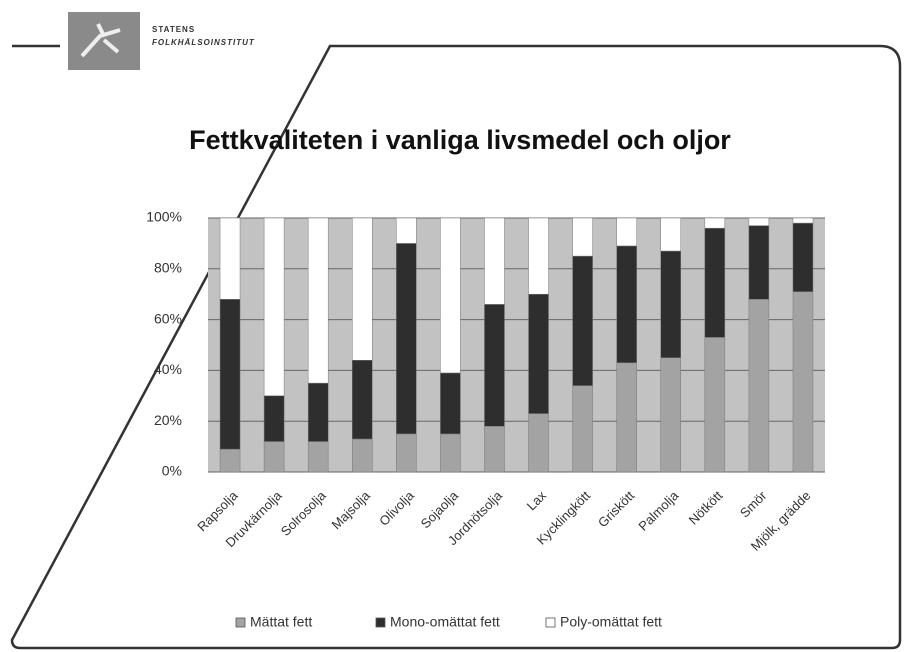 The height and width of the screenshot is (652, 909). What do you see at coordinates (203, 42) in the screenshot?
I see `header-line: FOLKHÄLSOINSTITUT` at bounding box center [203, 42].